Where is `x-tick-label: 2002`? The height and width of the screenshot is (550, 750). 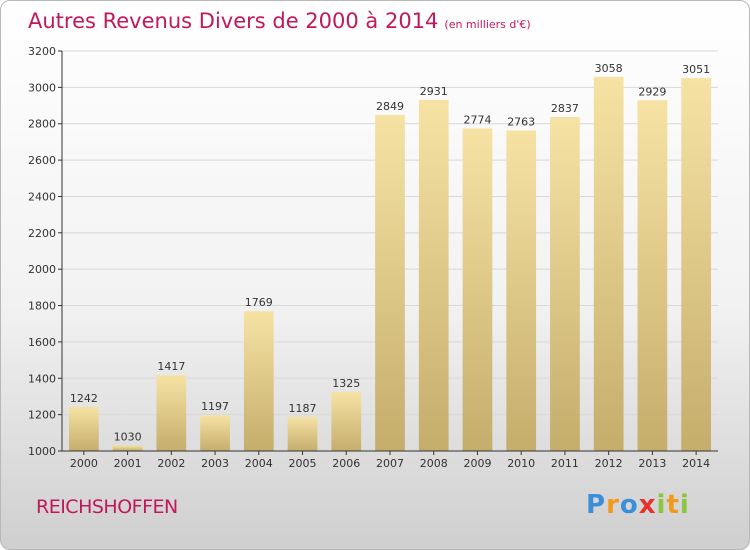
x-tick-label: 2002 is located at coordinates (171, 463).